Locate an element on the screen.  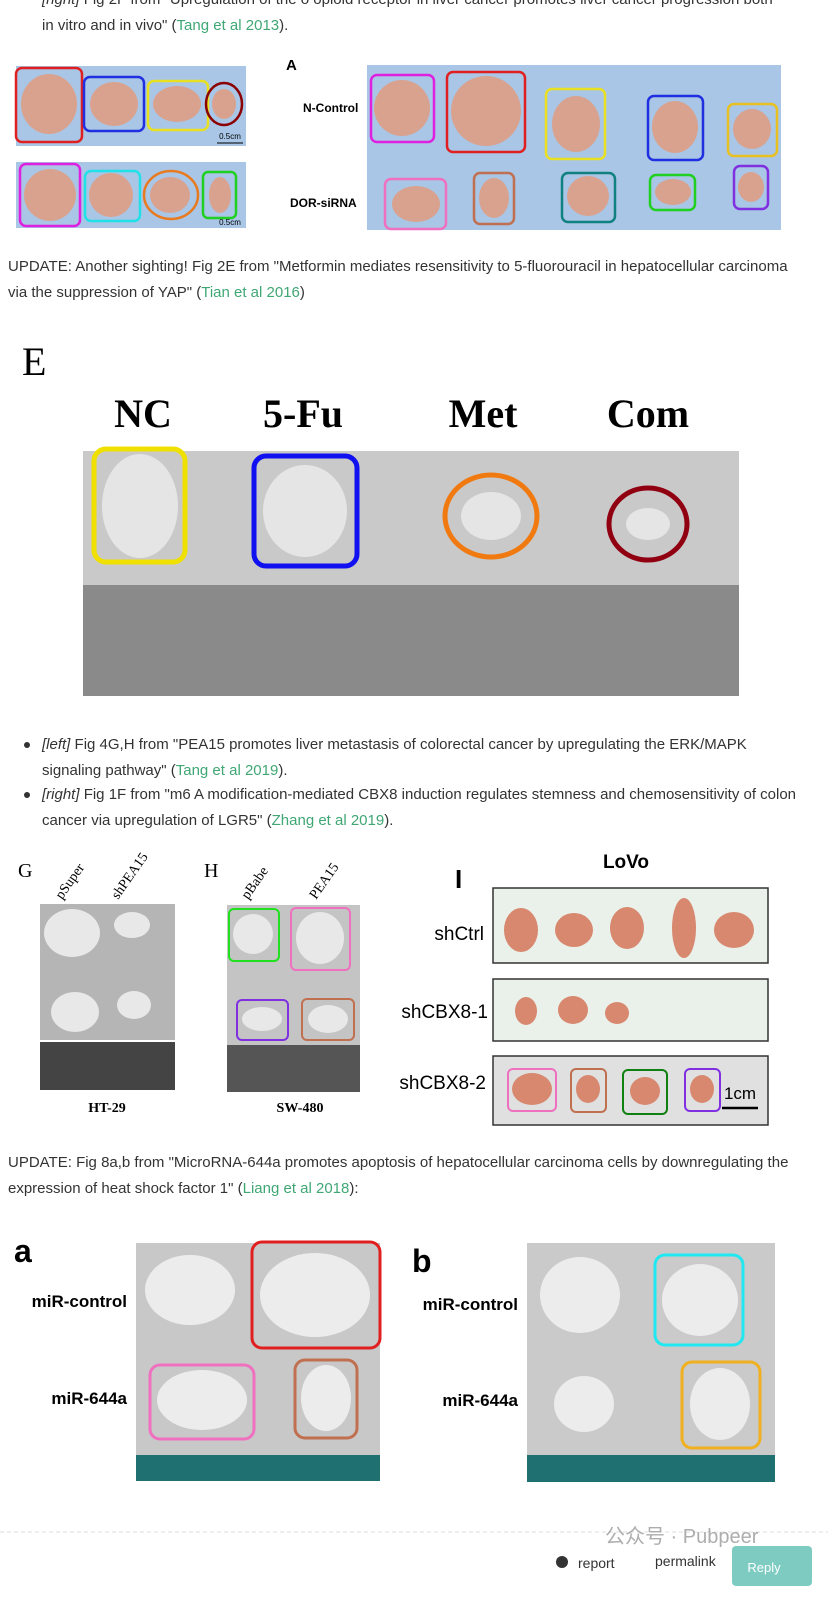
reply-button is located at coordinates (772, 1566).